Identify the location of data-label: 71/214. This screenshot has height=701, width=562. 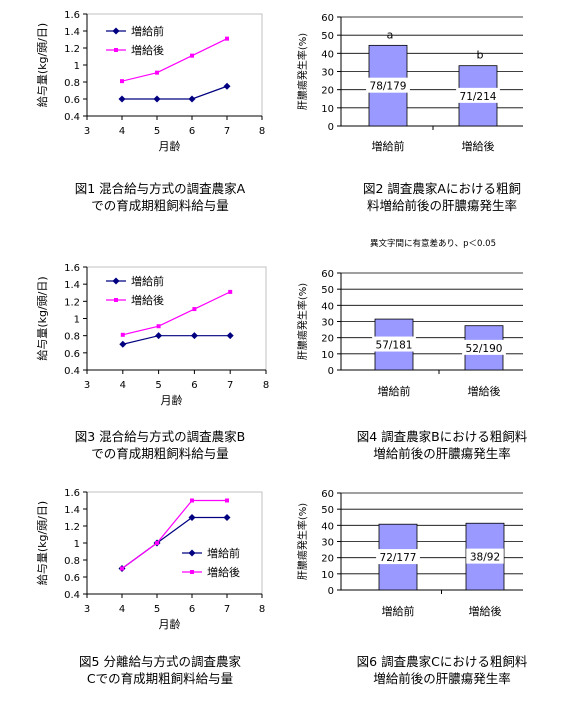
(478, 97).